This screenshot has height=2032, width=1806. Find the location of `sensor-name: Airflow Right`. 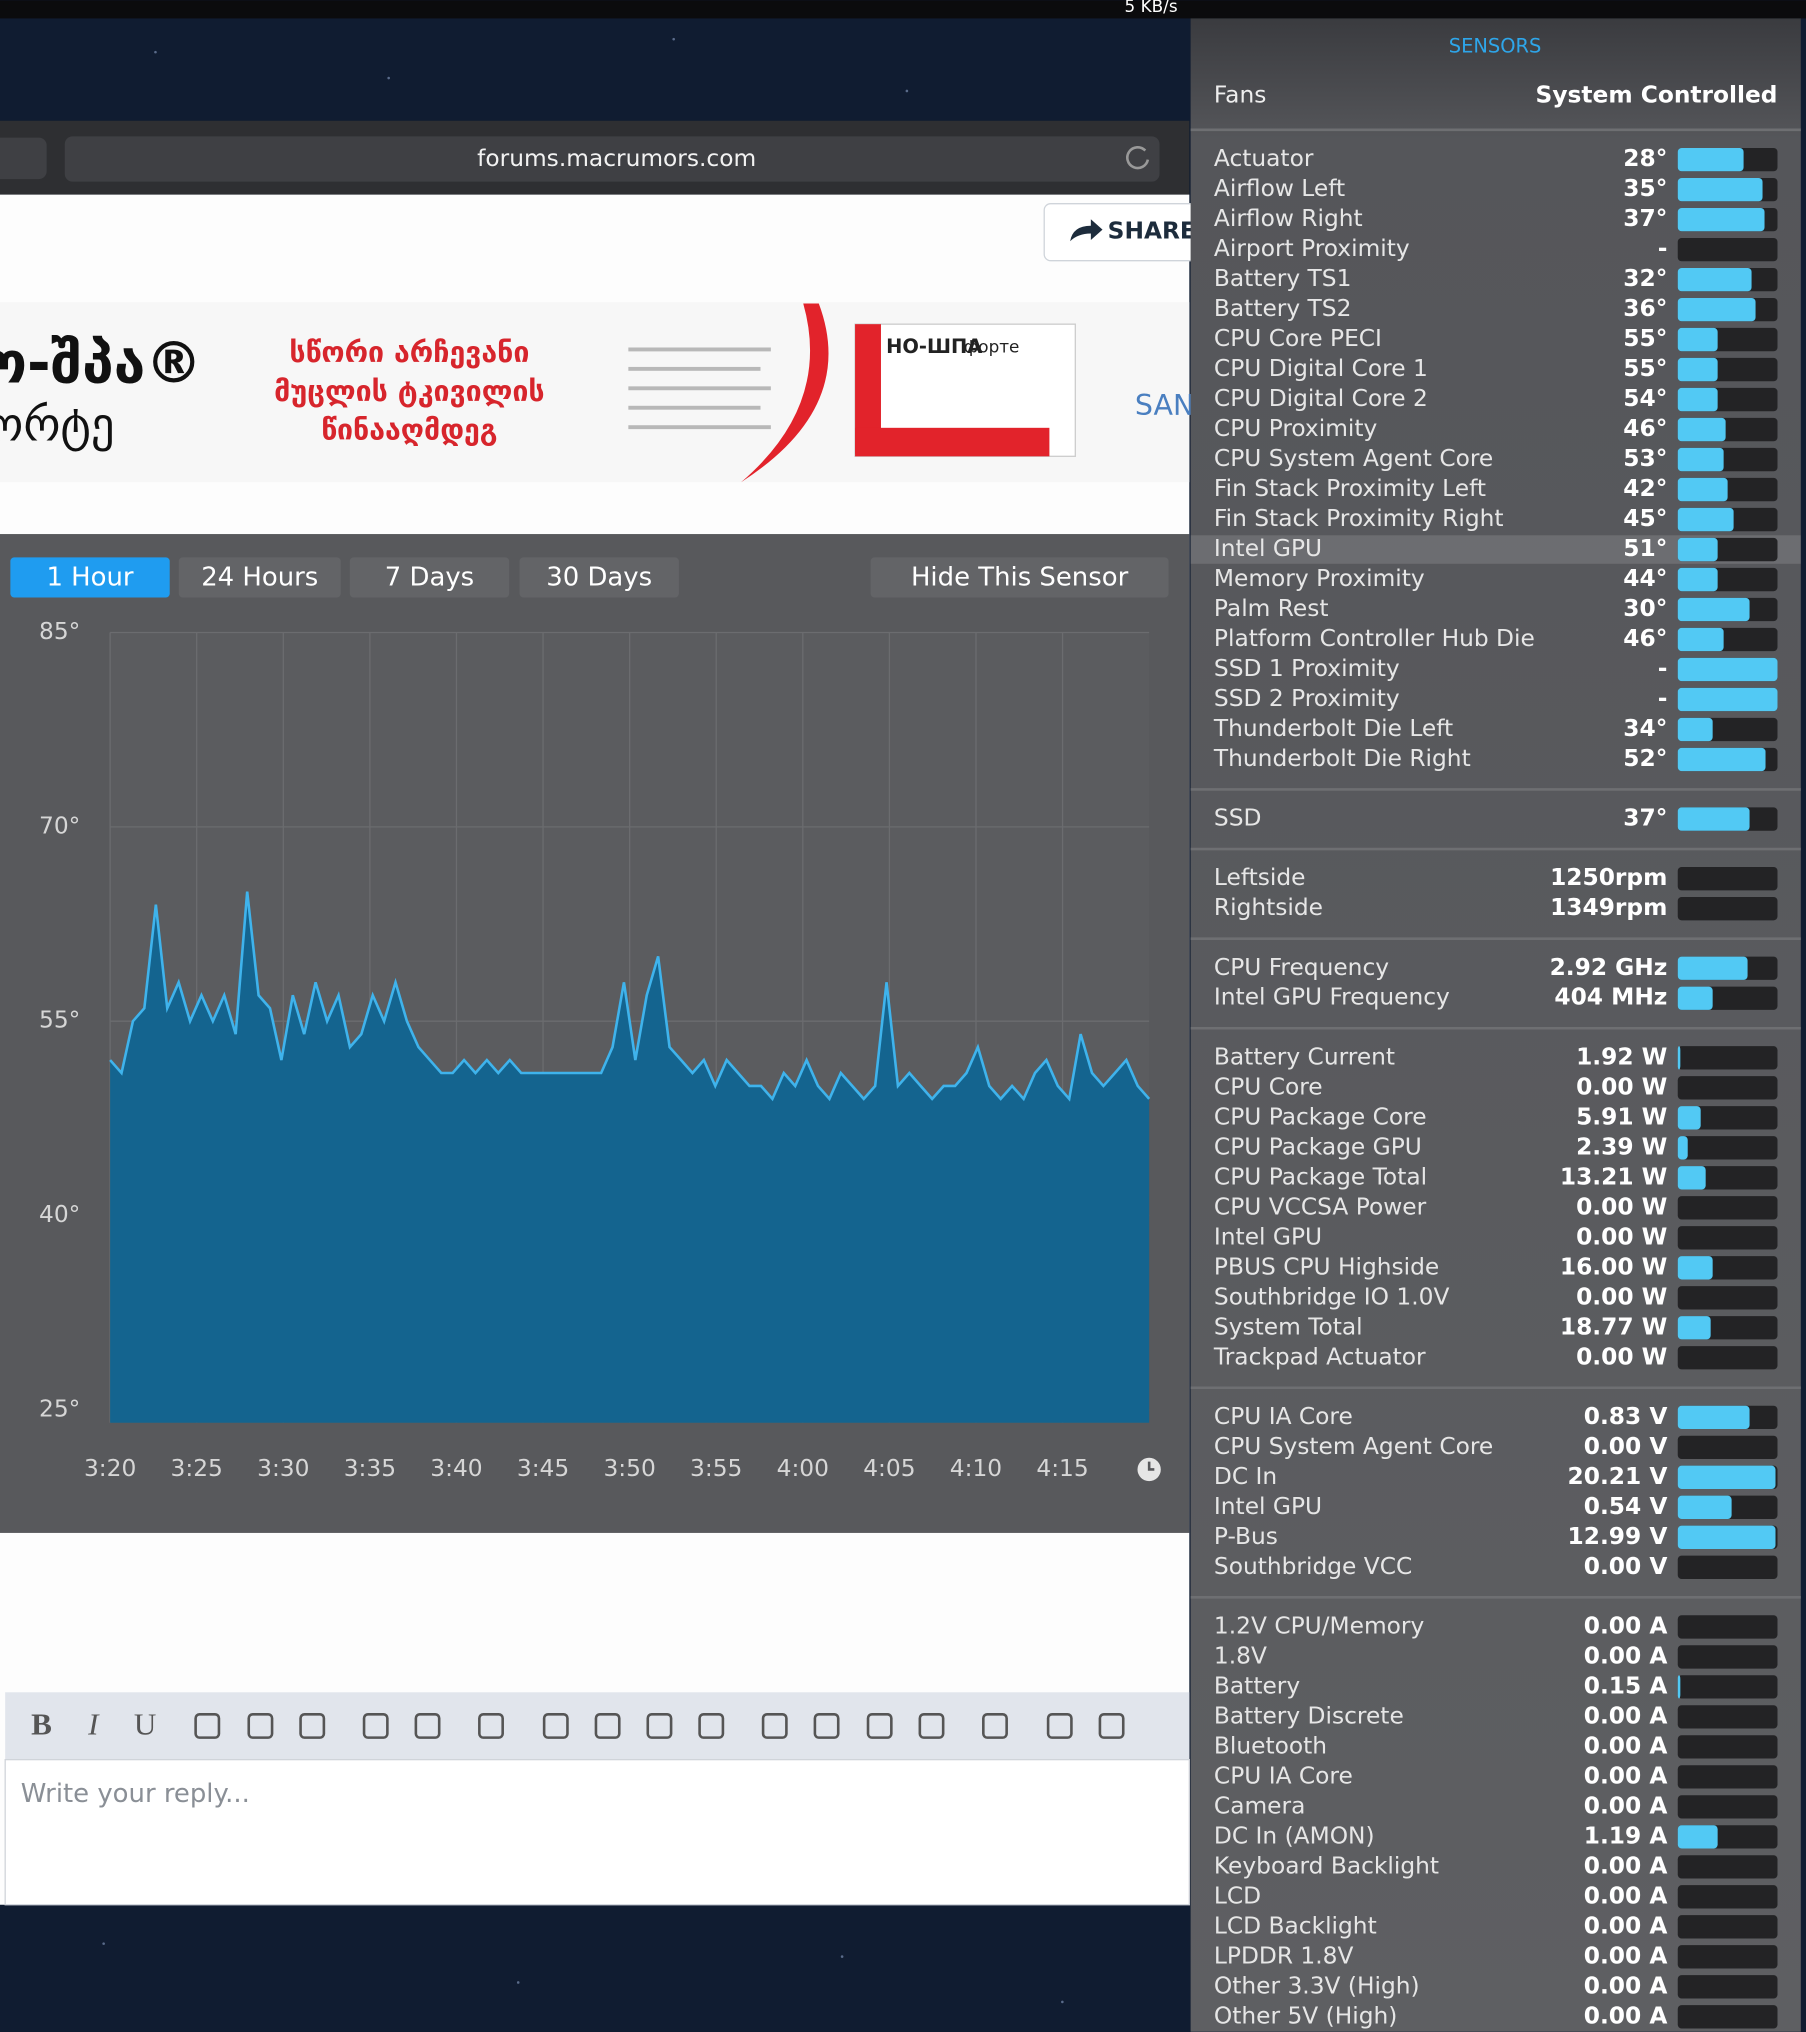

sensor-name: Airflow Right is located at coordinates (1288, 218).